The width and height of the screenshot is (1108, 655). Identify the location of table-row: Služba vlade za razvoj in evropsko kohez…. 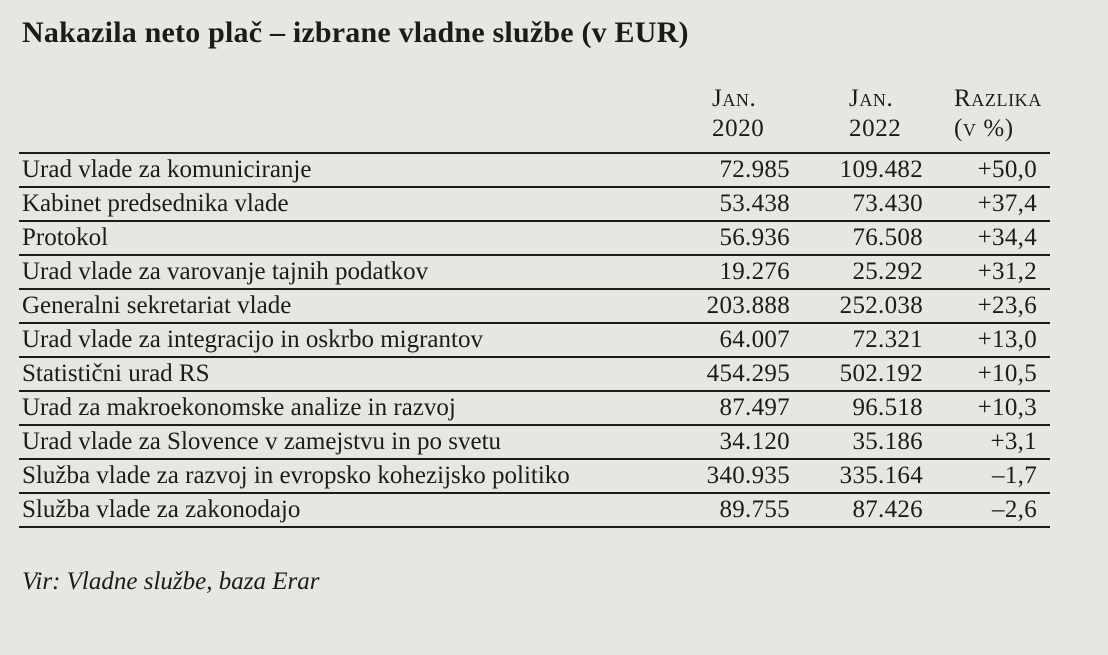
(534, 476).